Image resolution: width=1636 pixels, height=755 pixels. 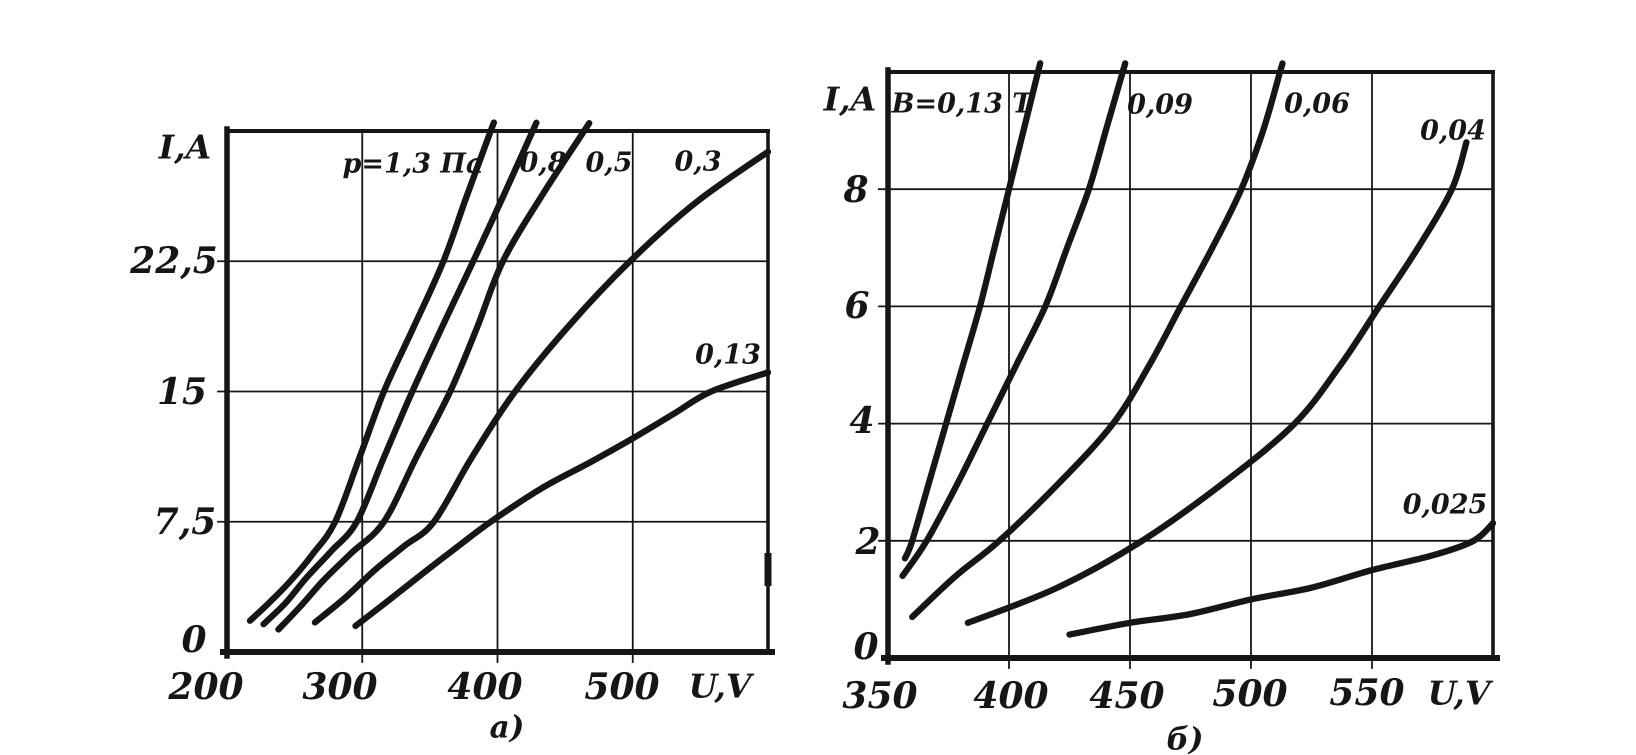 I want to click on chart-b-curve-label-0-025: 0,025, so click(x=1445, y=505).